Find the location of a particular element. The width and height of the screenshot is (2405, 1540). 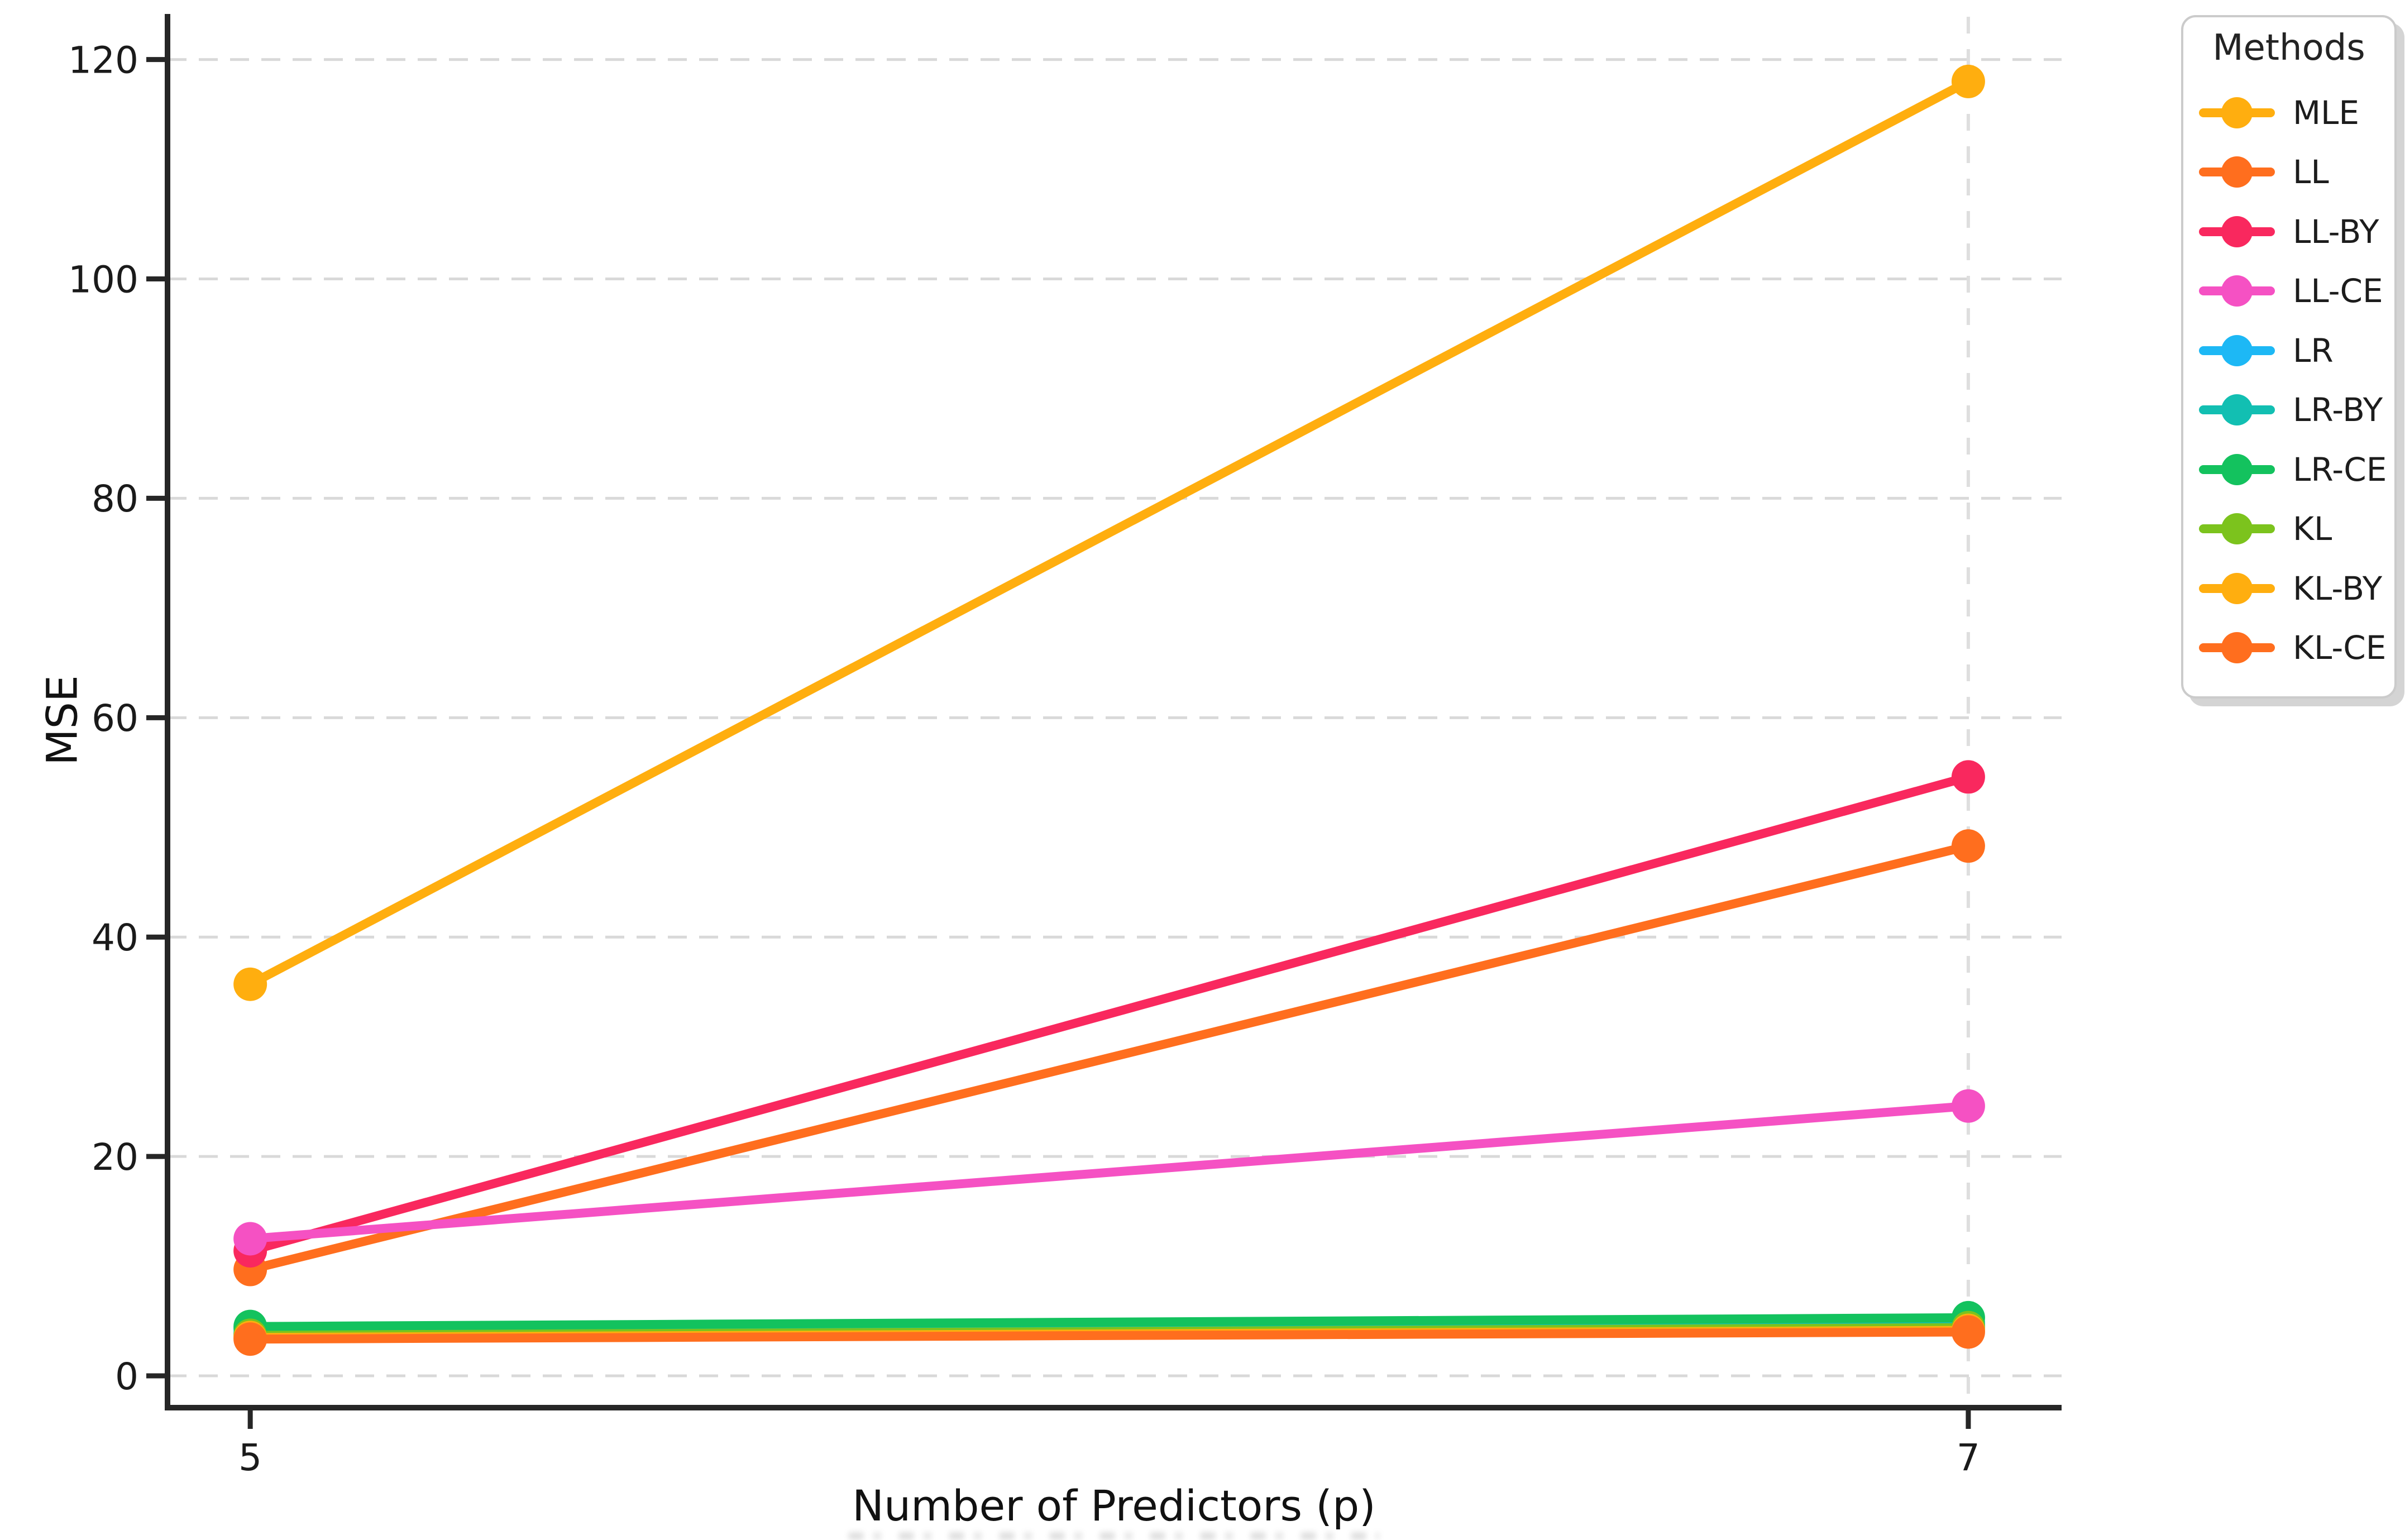

legend-entries: MLE LL LL-BY LL-CE LR LR-BY LR-CE KL KL-BY KL-CE is located at coordinates (2288, 380).